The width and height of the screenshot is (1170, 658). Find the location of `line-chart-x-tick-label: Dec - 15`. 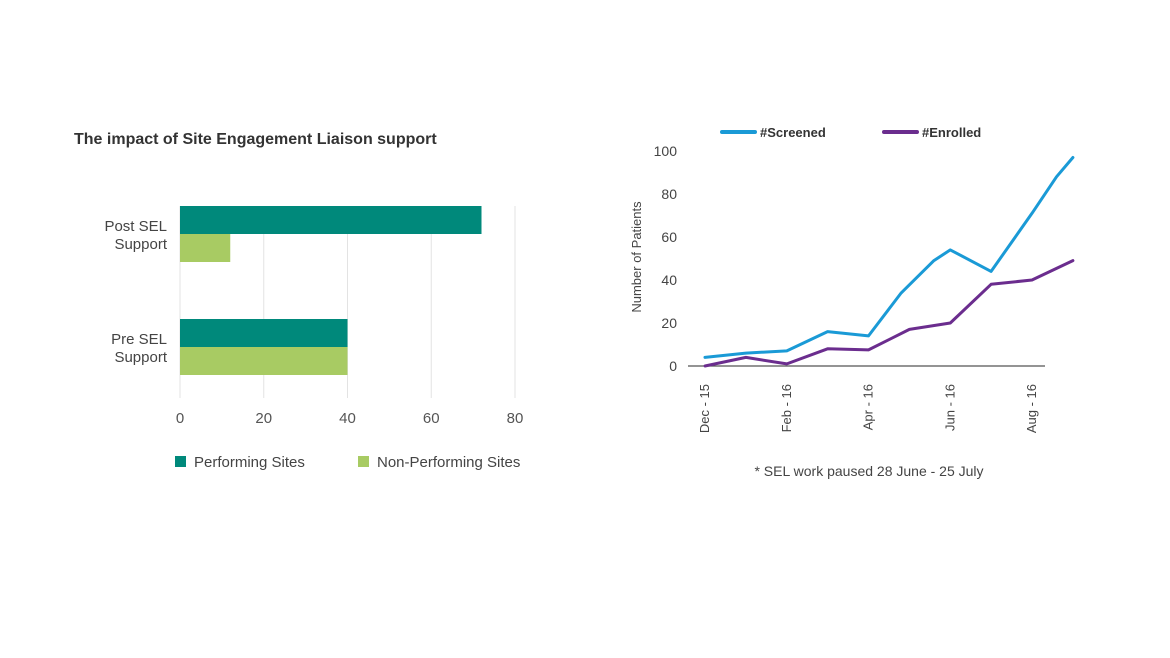

line-chart-x-tick-label: Dec - 15 is located at coordinates (704, 408).